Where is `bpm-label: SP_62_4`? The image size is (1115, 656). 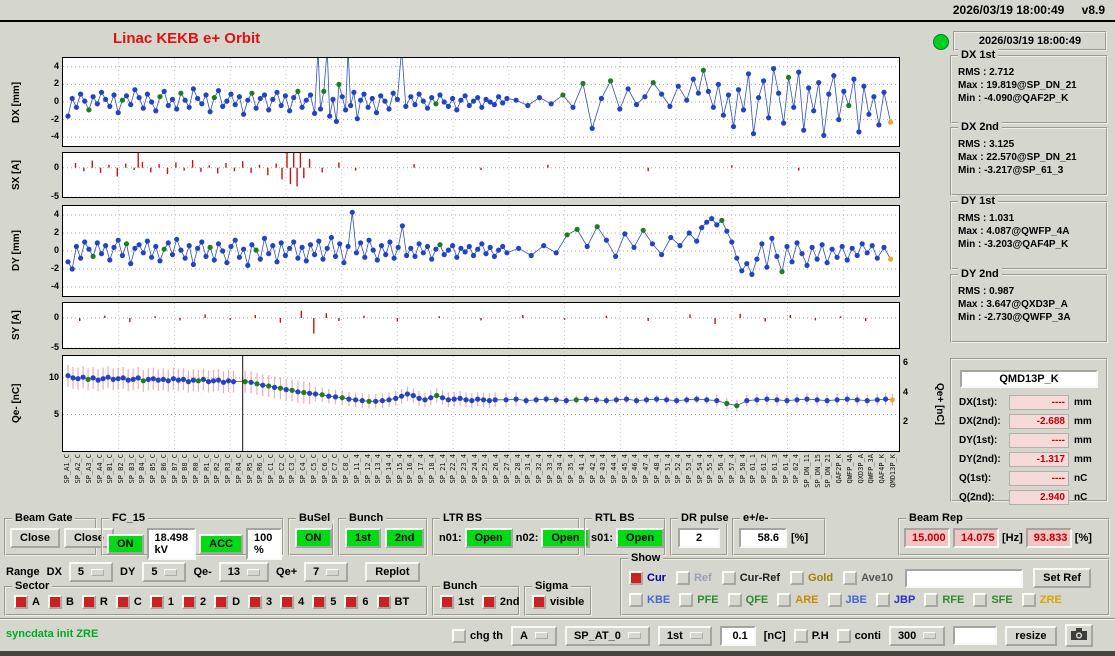
bpm-label: SP_62_4 is located at coordinates (796, 469).